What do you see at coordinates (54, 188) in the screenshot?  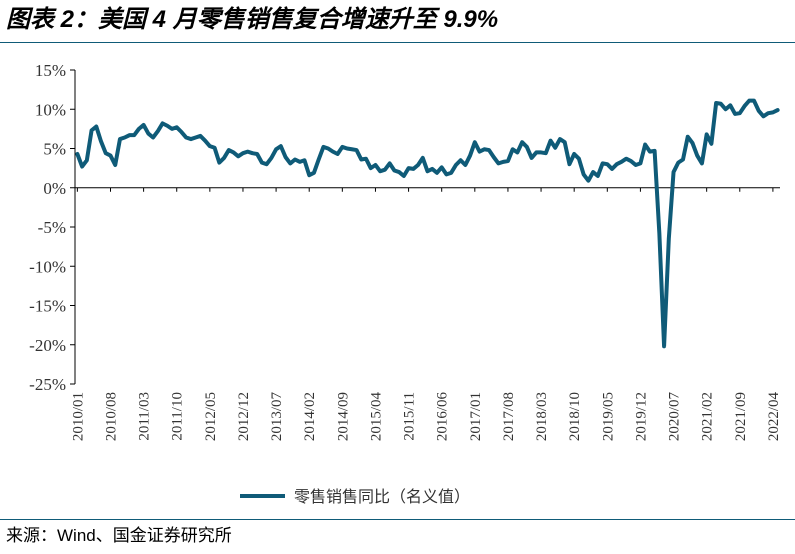 I see `y-tick-label: 0%` at bounding box center [54, 188].